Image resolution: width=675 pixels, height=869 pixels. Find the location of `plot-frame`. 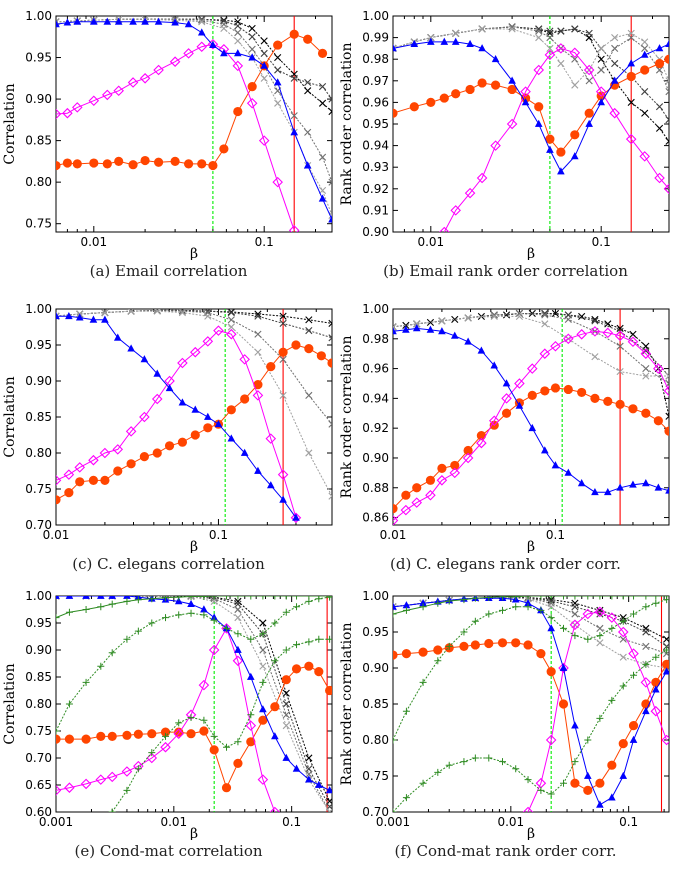

plot-frame is located at coordinates (194, 417).